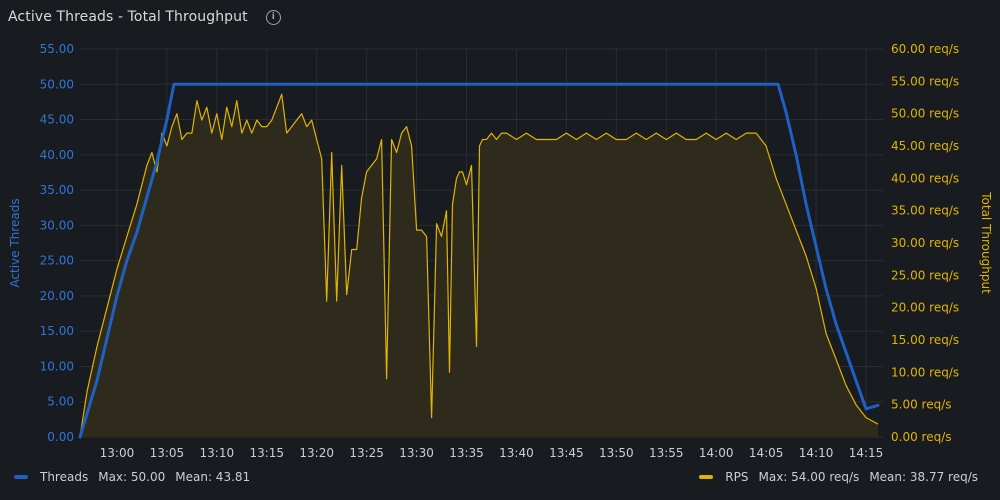 The height and width of the screenshot is (500, 1000). I want to click on right-tick-label: 20.00 req/s, so click(925, 308).